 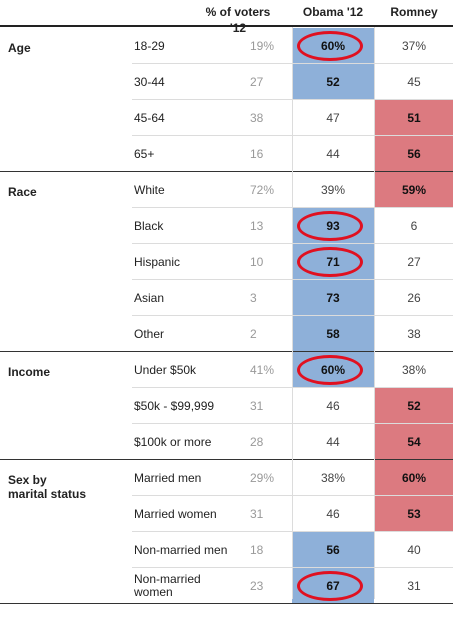 What do you see at coordinates (257, 262) in the screenshot?
I see `pct-voters-value: 10` at bounding box center [257, 262].